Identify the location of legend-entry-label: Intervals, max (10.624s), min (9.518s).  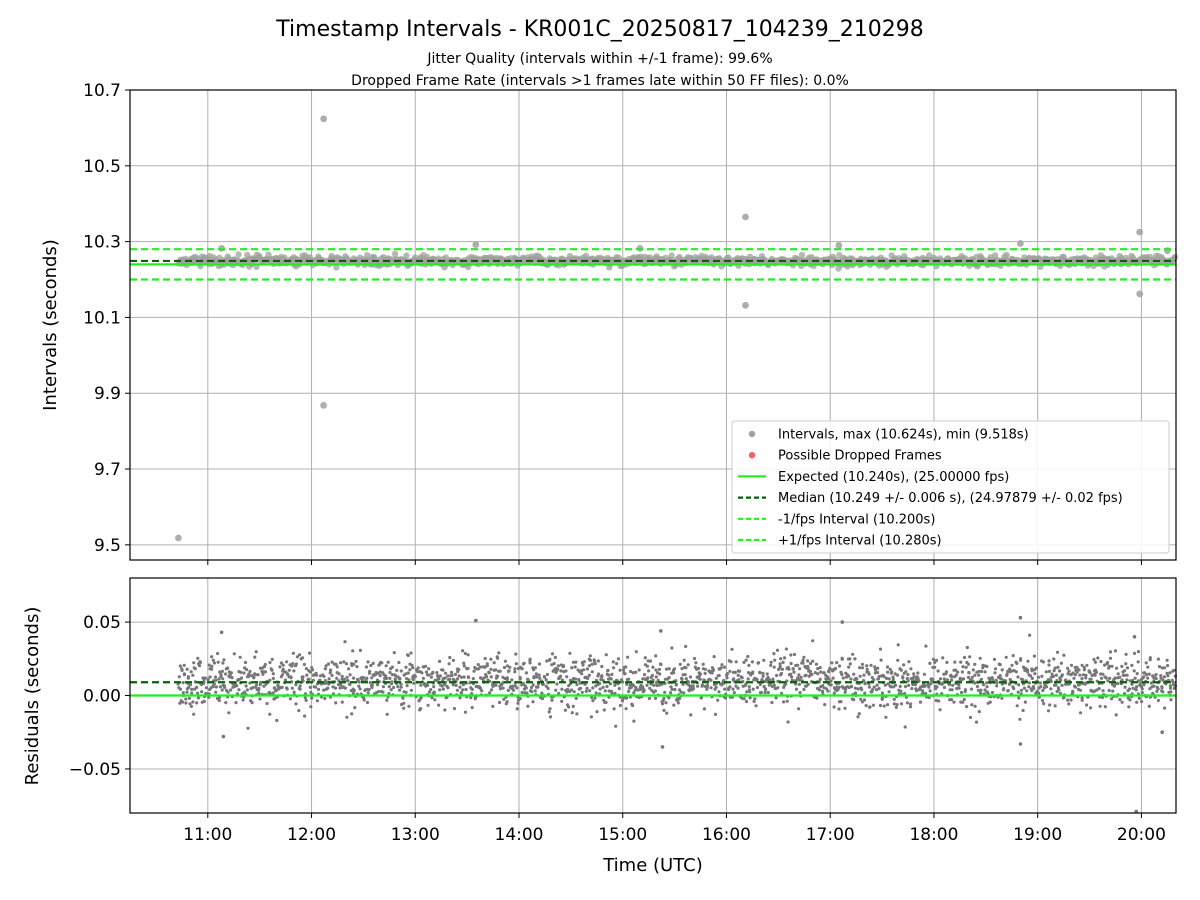
(903, 435).